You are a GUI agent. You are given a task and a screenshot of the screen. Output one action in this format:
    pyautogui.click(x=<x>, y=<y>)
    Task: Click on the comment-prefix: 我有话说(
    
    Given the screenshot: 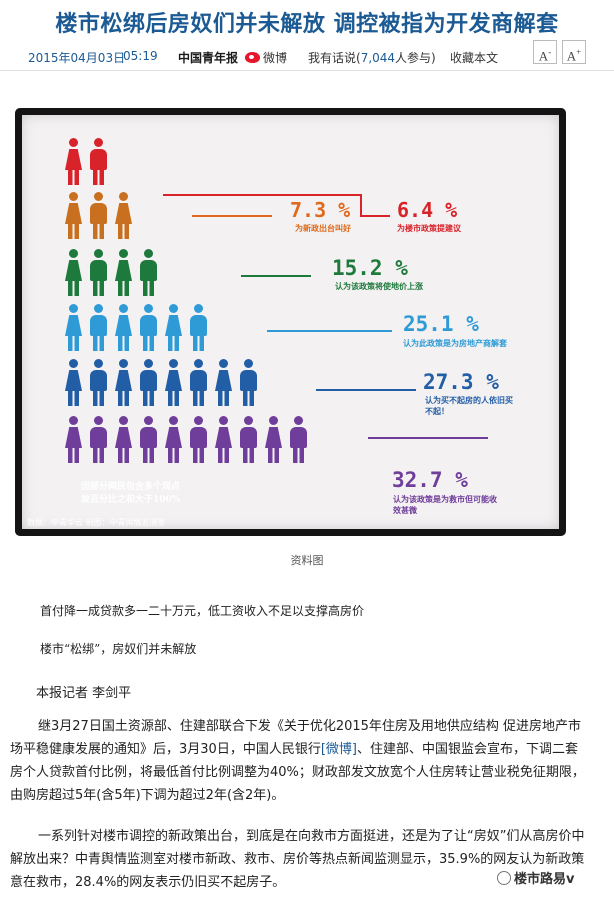 What is the action you would take?
    pyautogui.click(x=334, y=58)
    